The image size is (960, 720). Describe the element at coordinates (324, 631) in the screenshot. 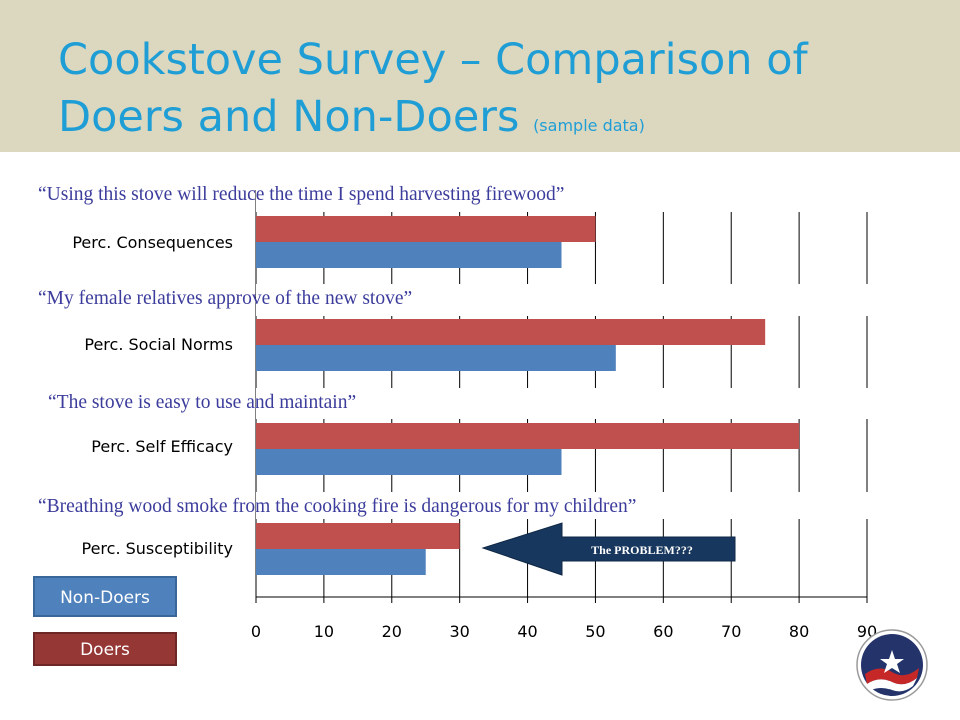

I see `x-tick-label-10: 10` at that location.